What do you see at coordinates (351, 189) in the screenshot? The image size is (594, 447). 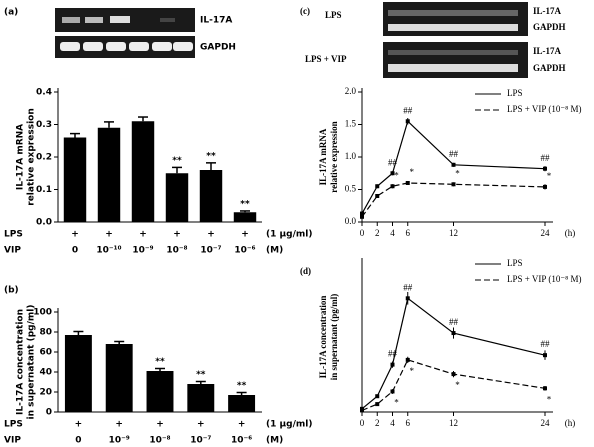 I see `y-tick-label: 0.5` at bounding box center [351, 189].